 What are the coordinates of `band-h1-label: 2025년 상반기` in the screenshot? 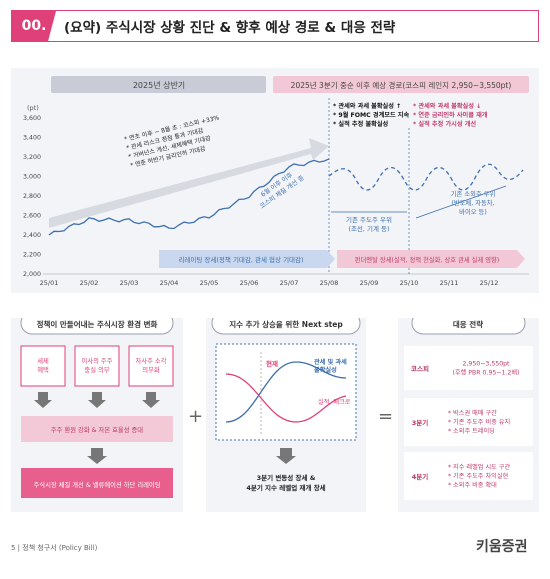 It's located at (159, 85).